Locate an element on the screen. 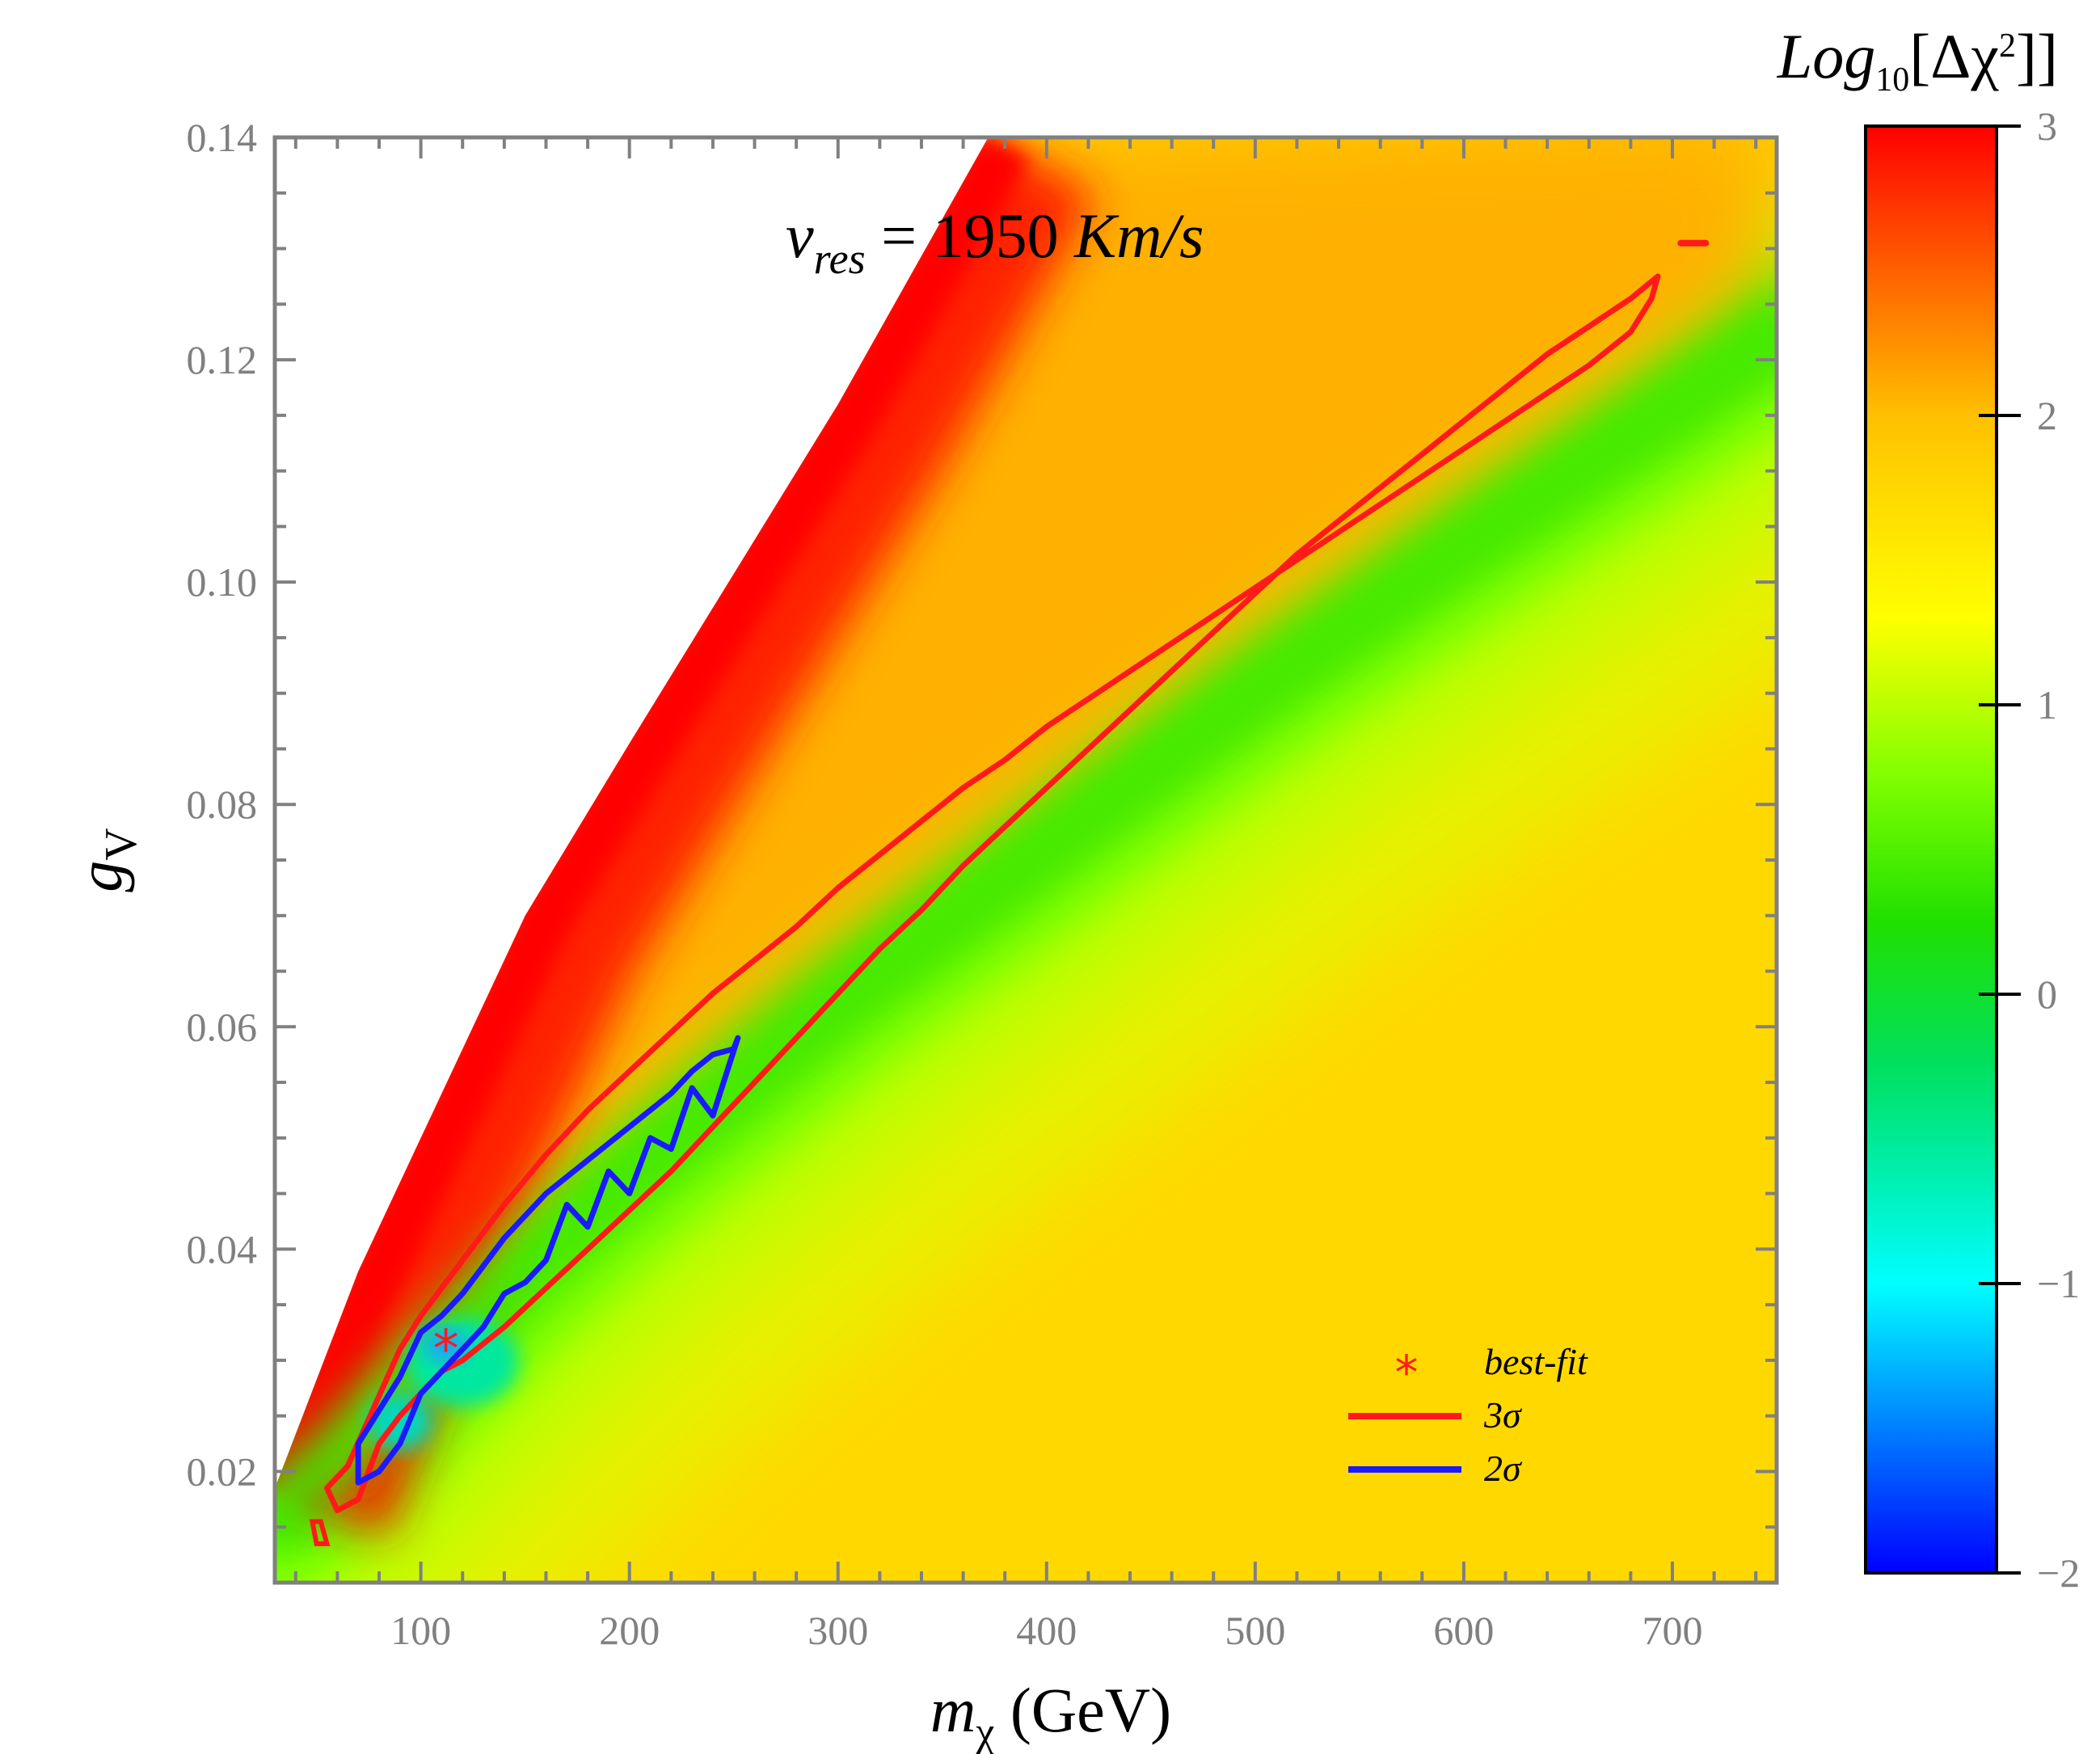 This screenshot has height=1754, width=2100. x-tick-label: 700 is located at coordinates (1672, 1630).